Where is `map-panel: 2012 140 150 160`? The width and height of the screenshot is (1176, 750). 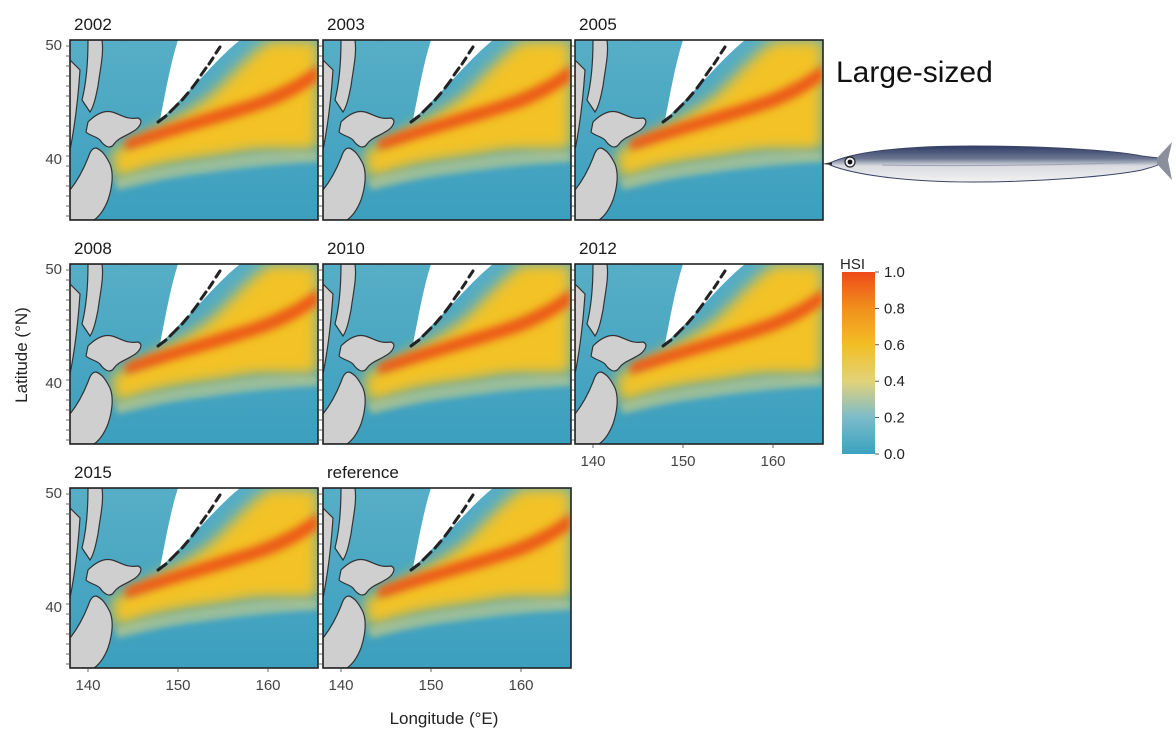 map-panel: 2012 140 150 160 is located at coordinates (697, 354).